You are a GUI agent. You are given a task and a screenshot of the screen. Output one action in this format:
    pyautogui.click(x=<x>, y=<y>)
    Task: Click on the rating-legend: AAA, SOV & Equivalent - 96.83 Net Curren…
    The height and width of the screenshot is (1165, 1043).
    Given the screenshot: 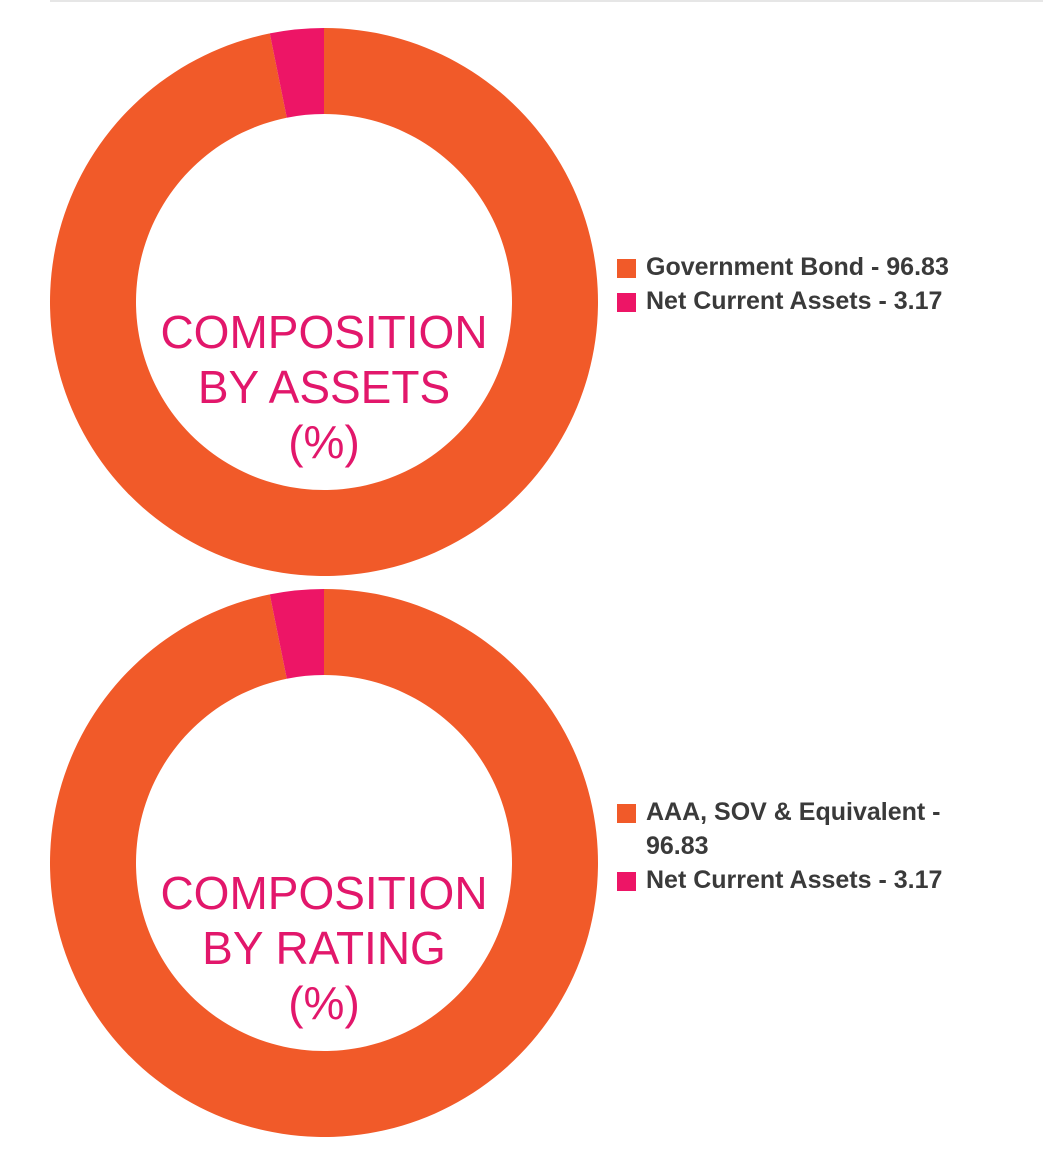 What is the action you would take?
    pyautogui.click(x=797, y=846)
    